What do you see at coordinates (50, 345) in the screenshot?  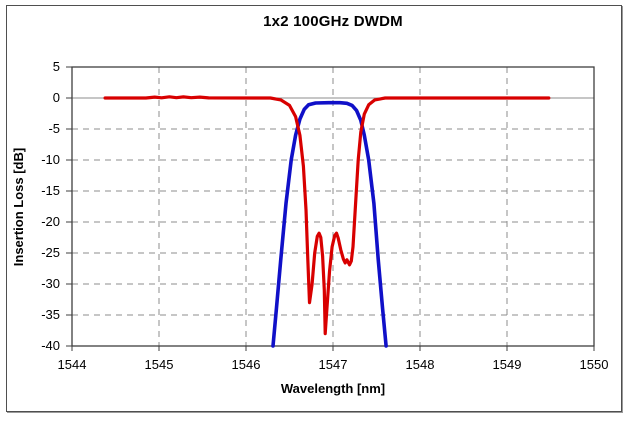 I see `y-tick-label--40: -40` at bounding box center [50, 345].